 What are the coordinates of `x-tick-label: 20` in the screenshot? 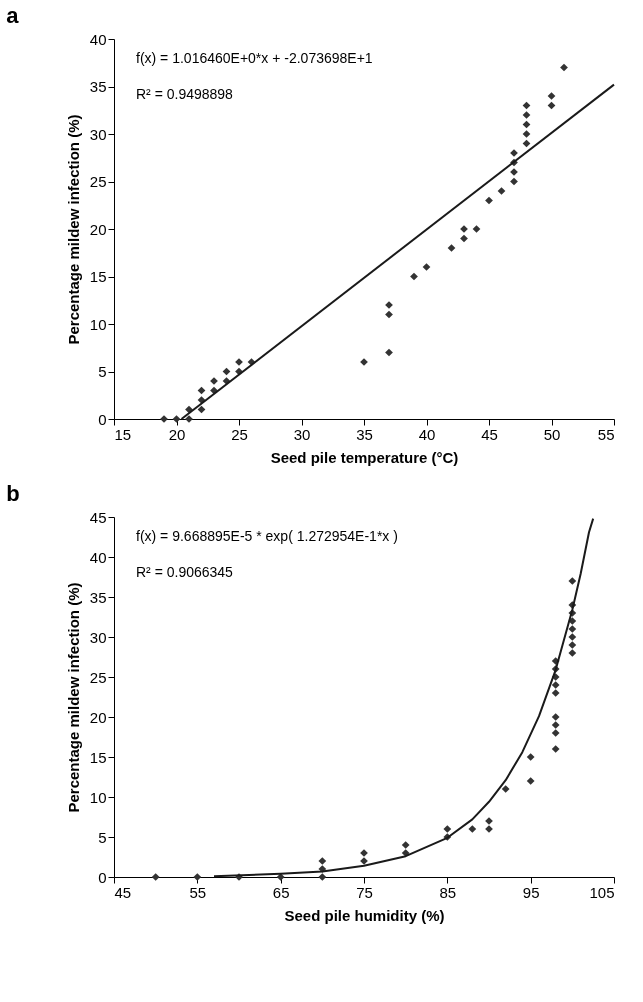 It's located at (177, 434).